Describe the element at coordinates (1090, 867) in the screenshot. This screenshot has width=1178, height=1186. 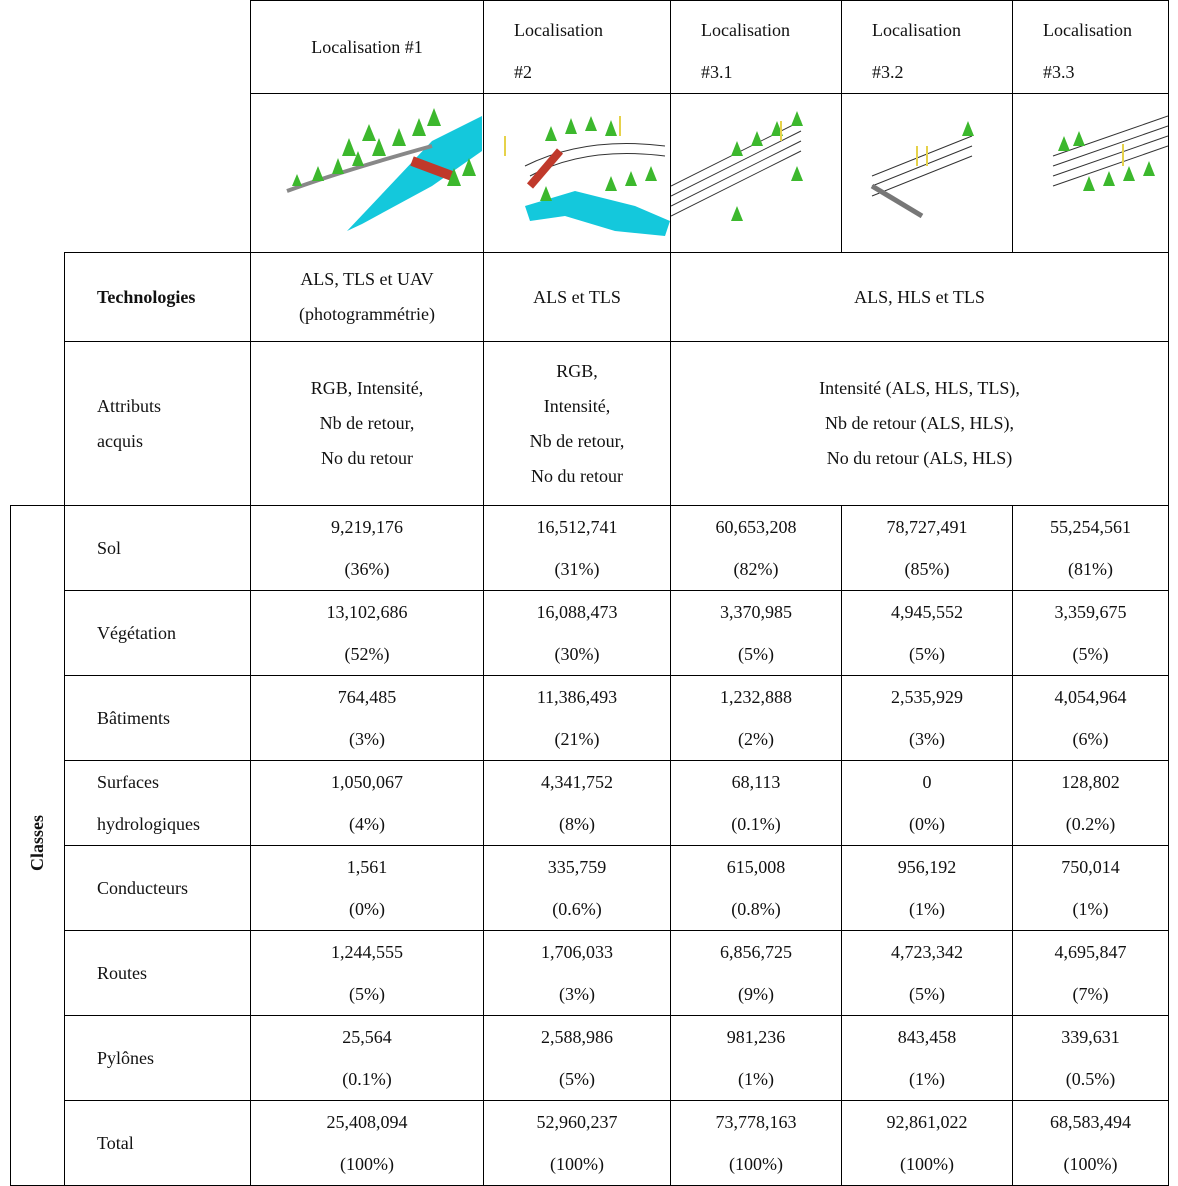
I see `text-line: 750,014` at that location.